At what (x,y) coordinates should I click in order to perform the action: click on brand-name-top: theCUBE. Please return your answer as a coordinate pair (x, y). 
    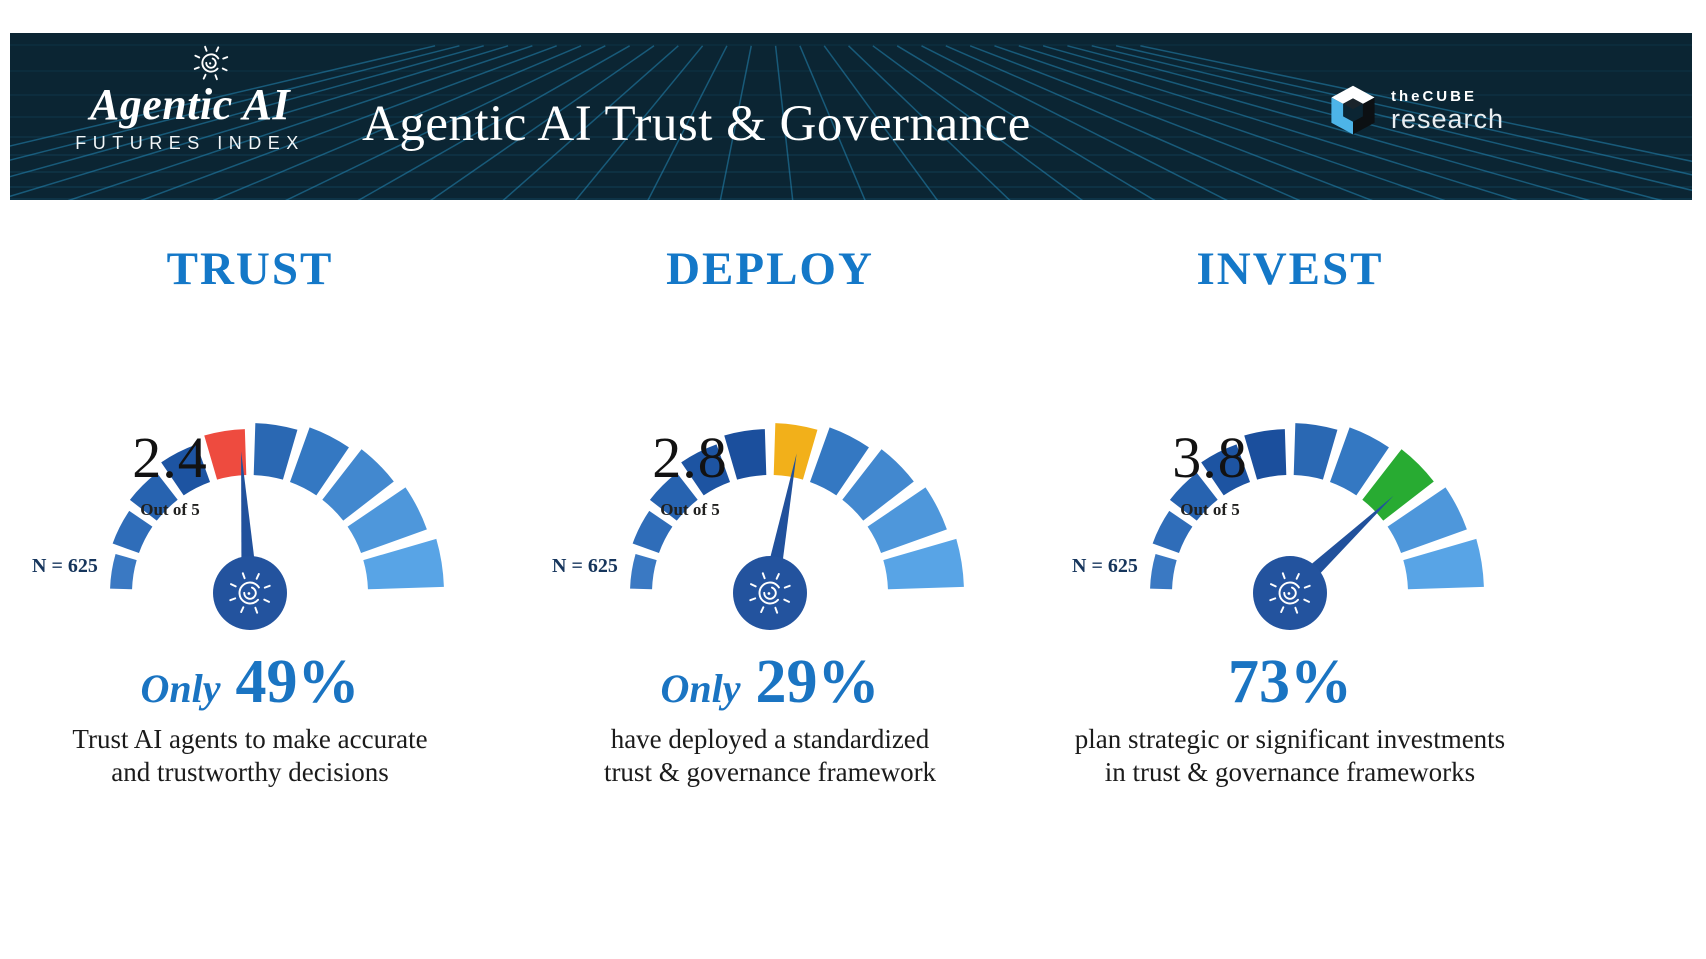
    Looking at the image, I should click on (1433, 96).